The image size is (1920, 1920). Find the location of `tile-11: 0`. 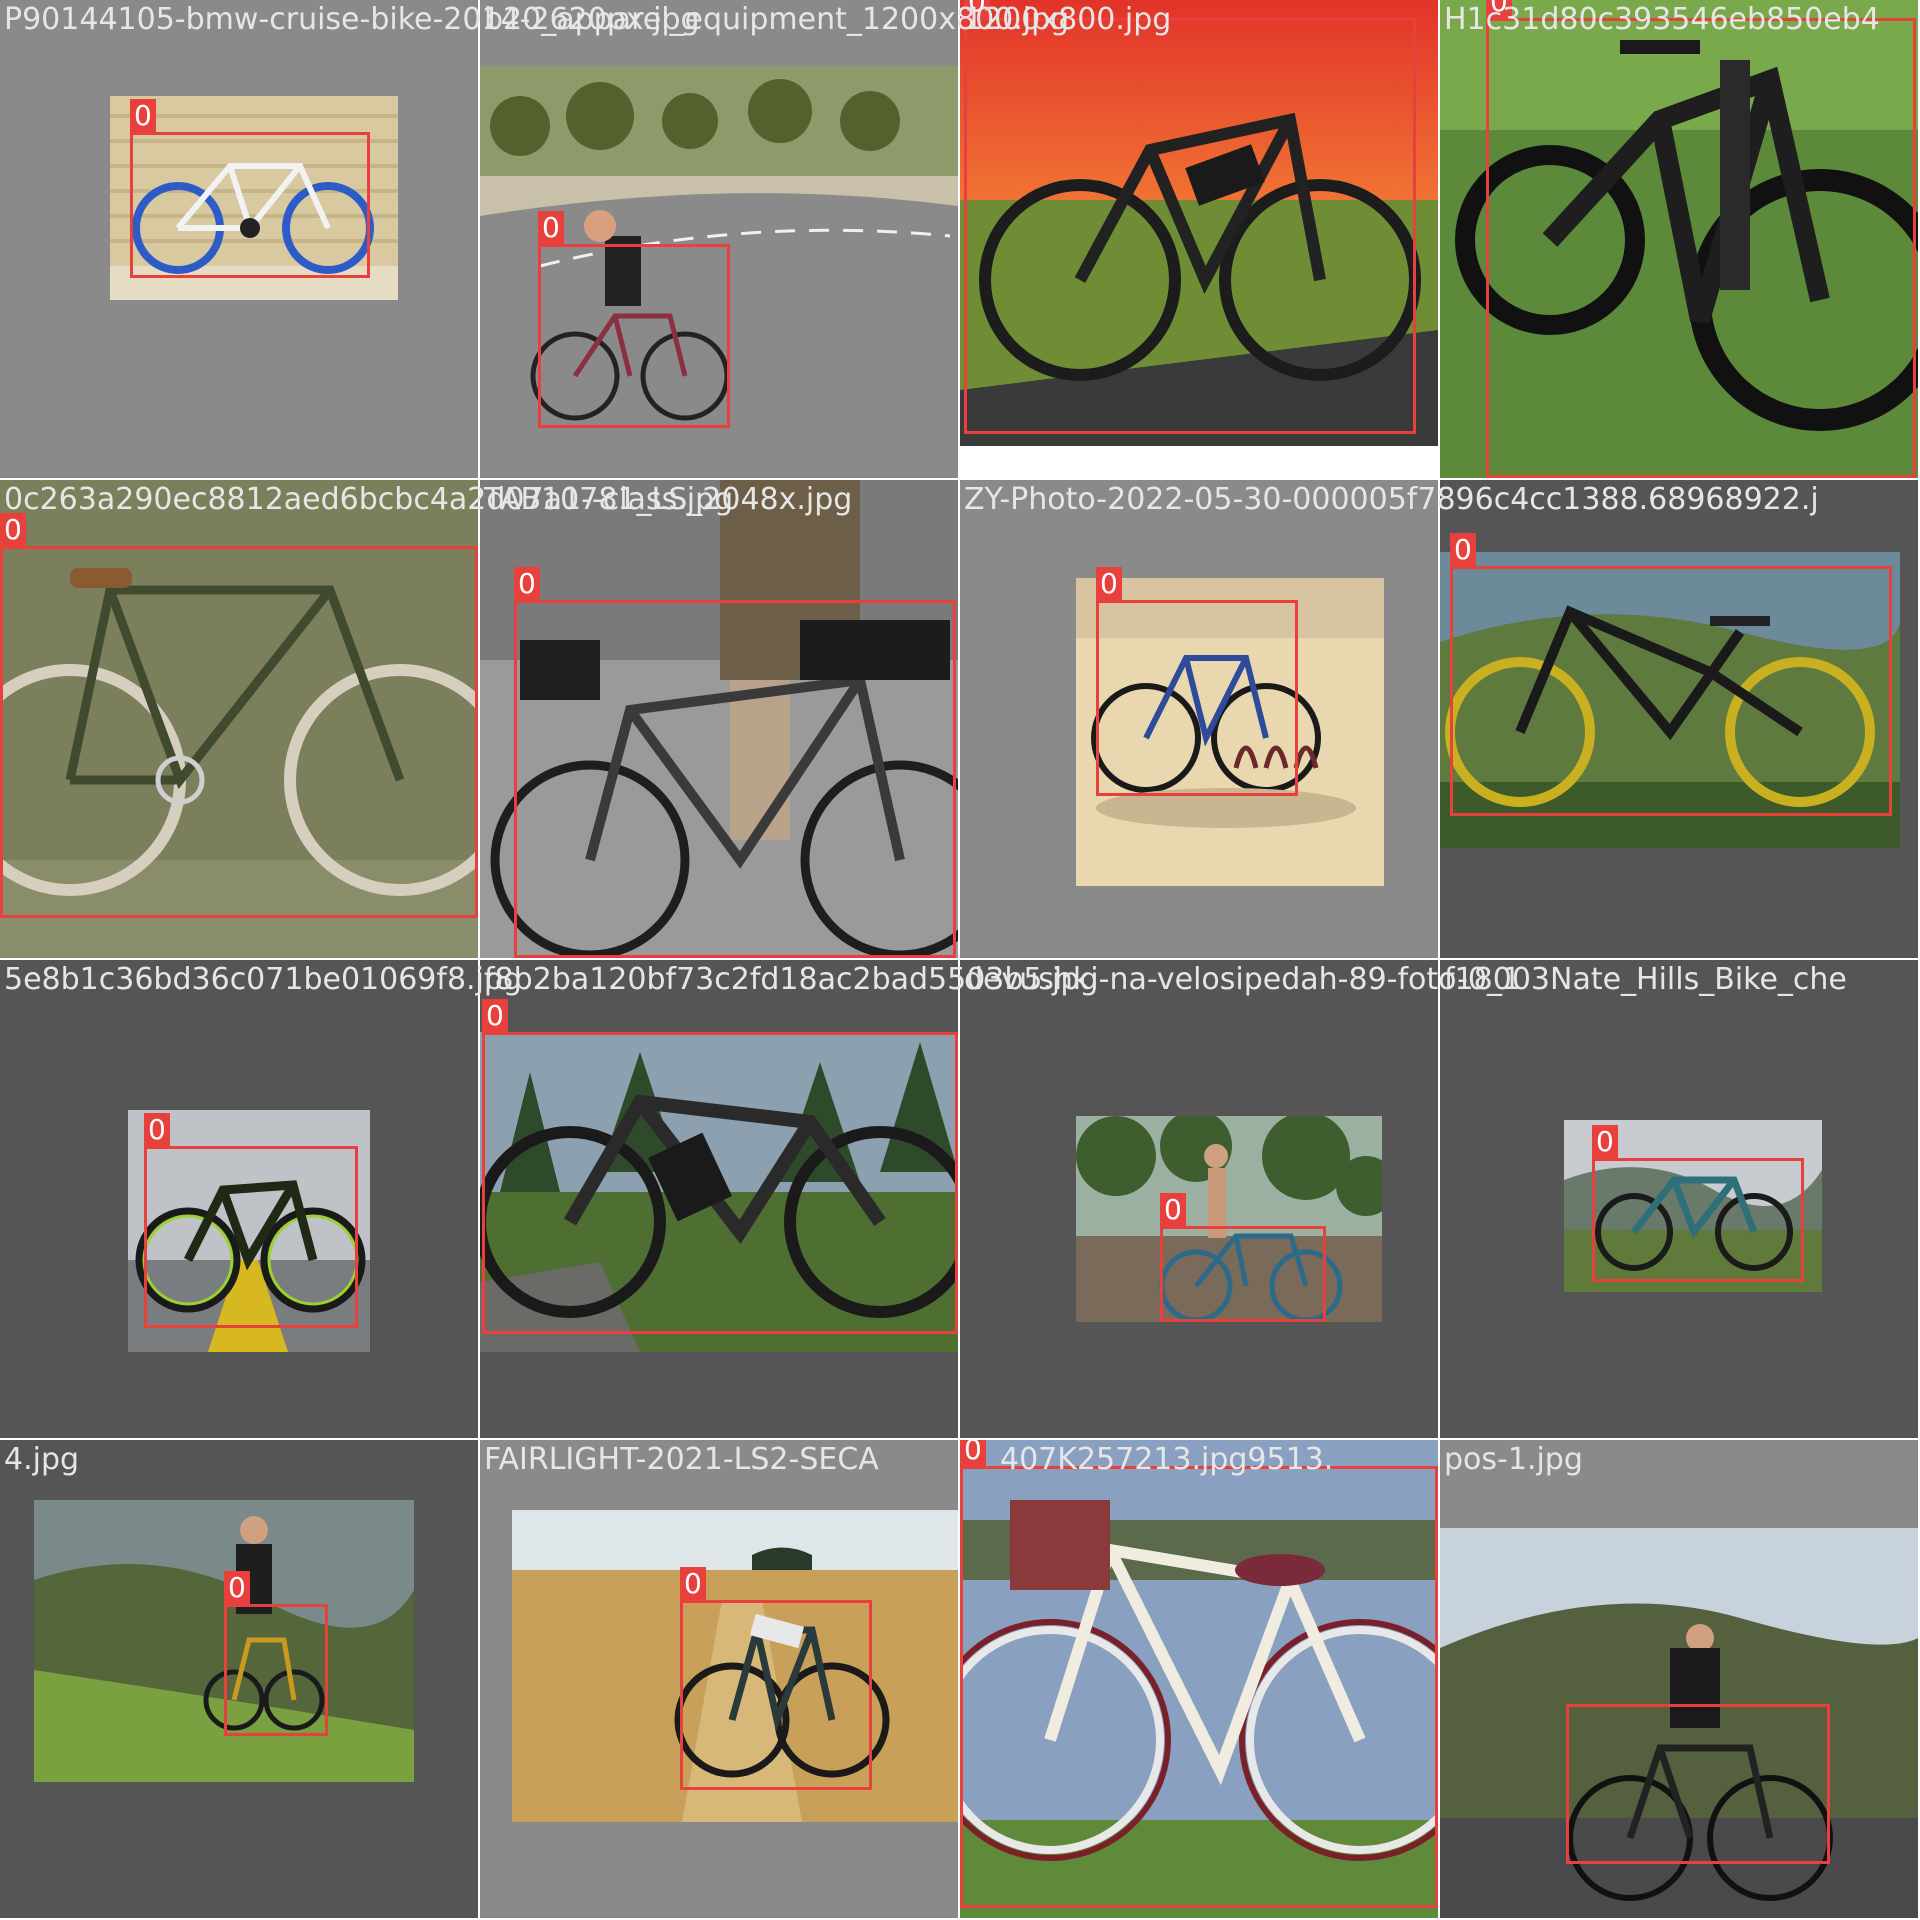

tile-11: 0 is located at coordinates (1199, 1199).